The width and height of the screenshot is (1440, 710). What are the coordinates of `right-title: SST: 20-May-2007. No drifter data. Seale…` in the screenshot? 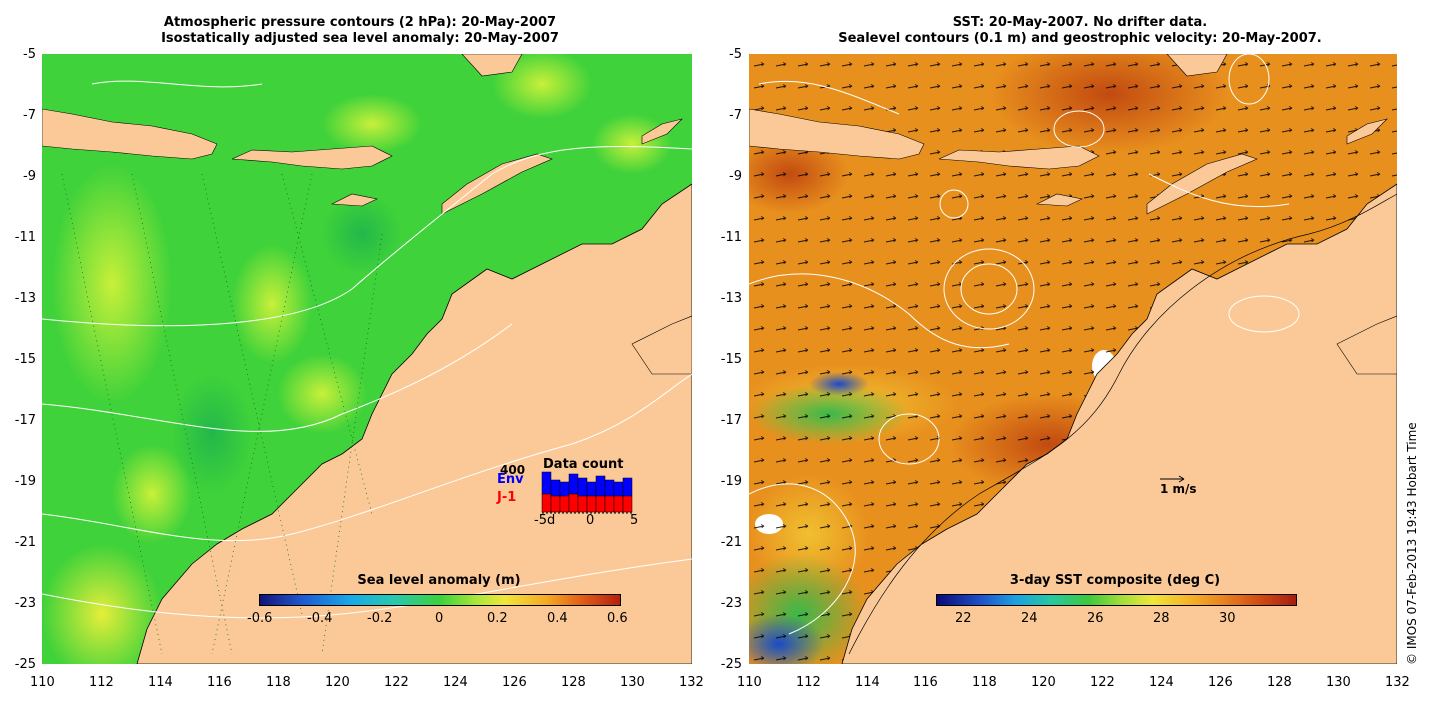 It's located at (1080, 31).